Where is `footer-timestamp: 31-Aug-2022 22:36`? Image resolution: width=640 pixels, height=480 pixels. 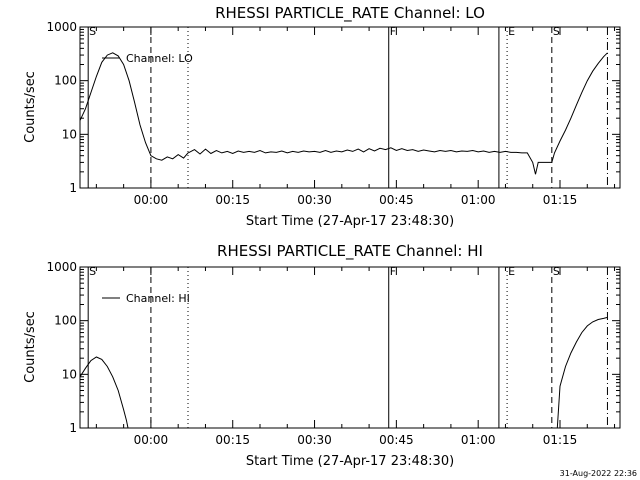 footer-timestamp: 31-Aug-2022 22:36 is located at coordinates (598, 473).